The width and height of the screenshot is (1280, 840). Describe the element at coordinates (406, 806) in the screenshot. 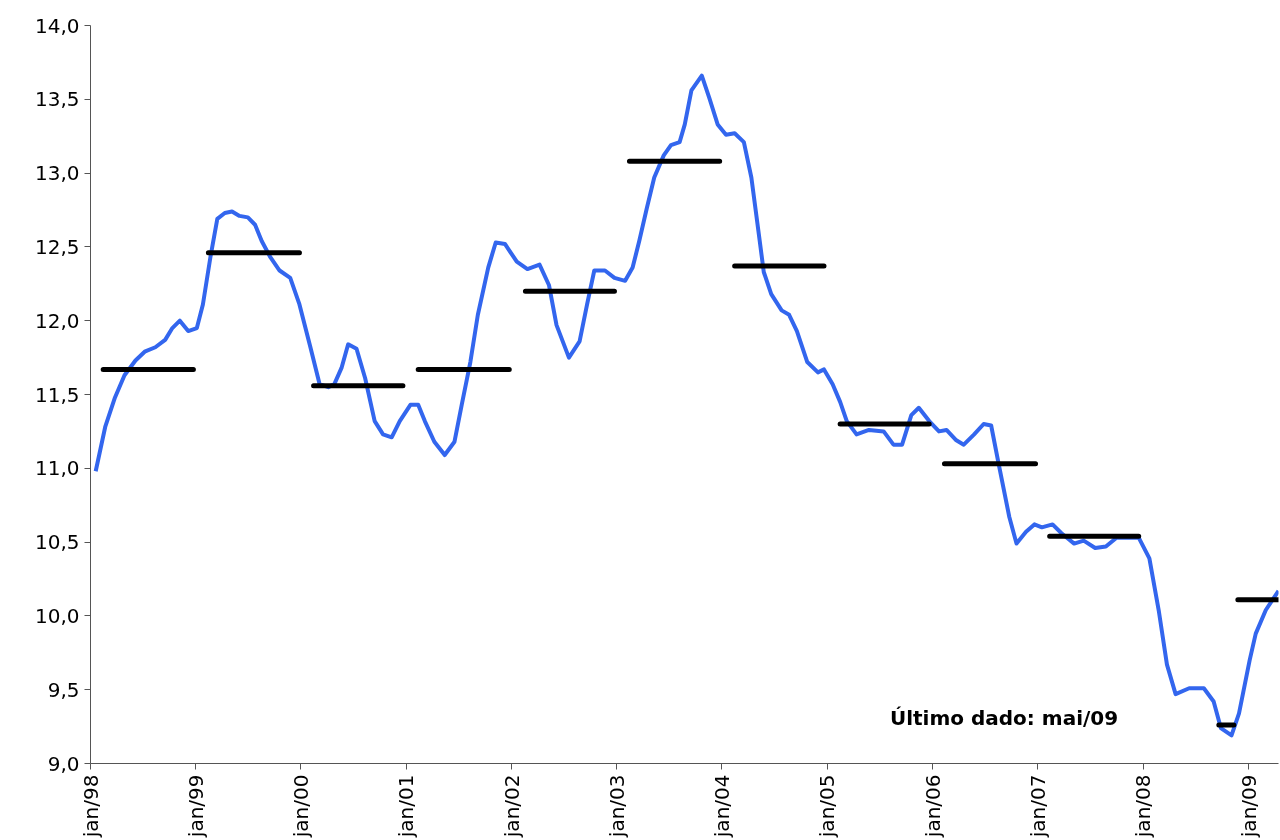

I see `x-tick-label: jan/01` at that location.